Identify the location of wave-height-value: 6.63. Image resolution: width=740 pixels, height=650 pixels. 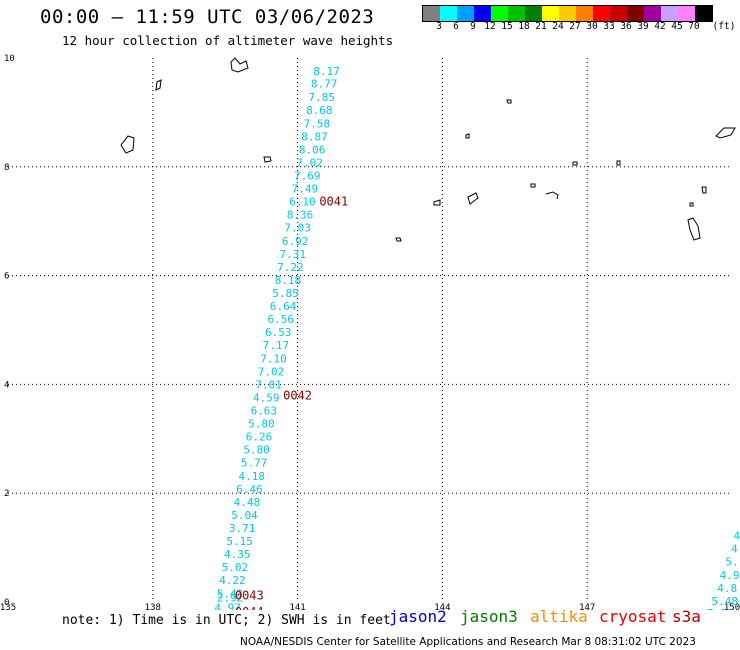
(264, 411).